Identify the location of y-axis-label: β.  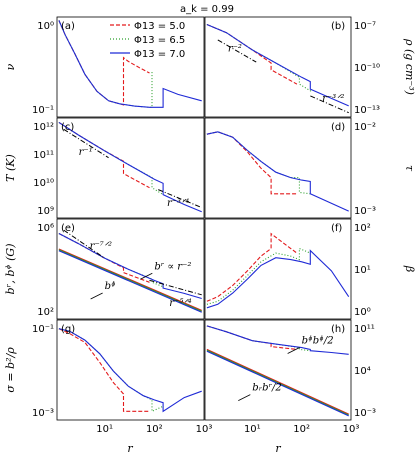
(409, 268).